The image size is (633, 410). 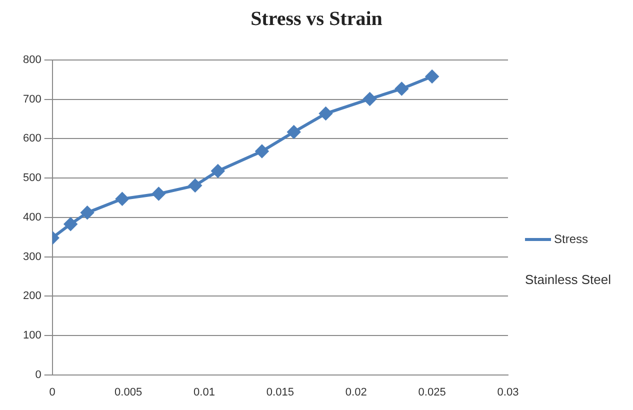 I want to click on legend-label: Stress, so click(x=571, y=239).